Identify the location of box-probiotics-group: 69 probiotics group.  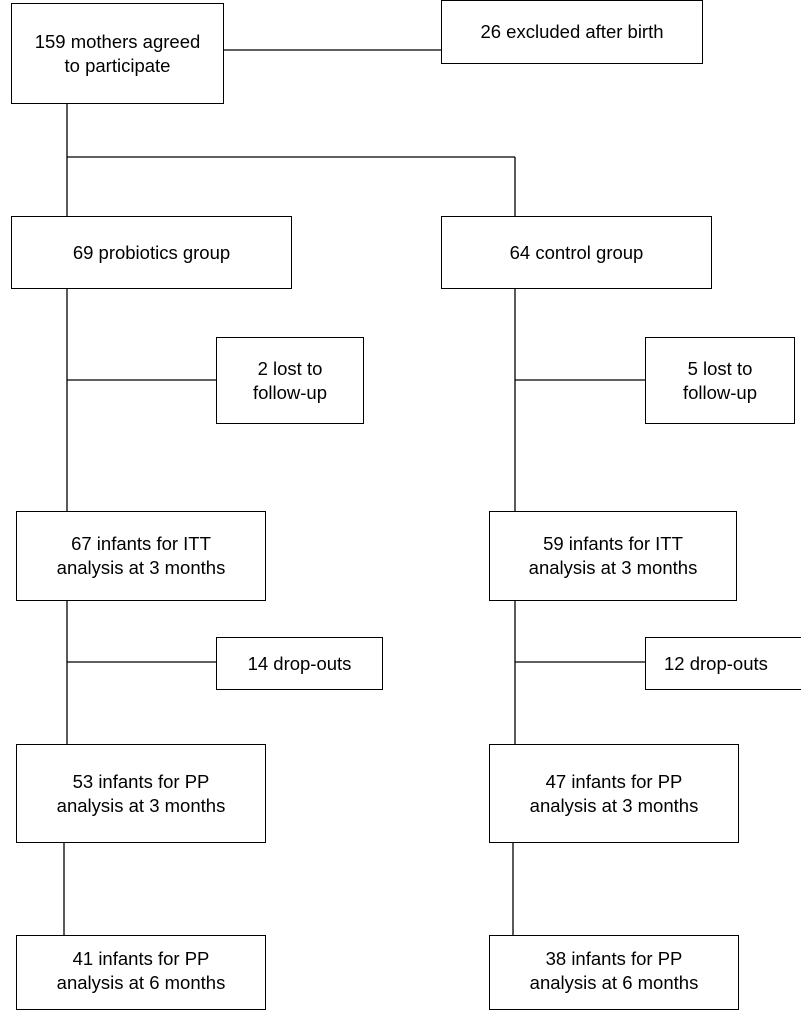
(151, 252).